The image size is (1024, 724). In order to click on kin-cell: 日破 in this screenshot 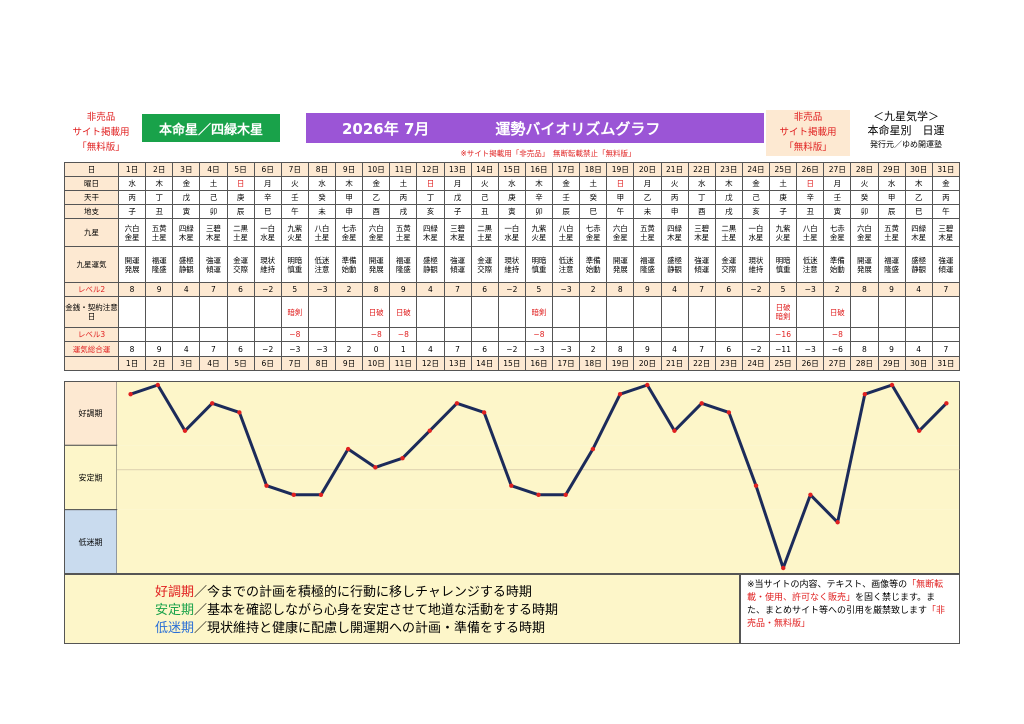, I will do `click(376, 312)`.